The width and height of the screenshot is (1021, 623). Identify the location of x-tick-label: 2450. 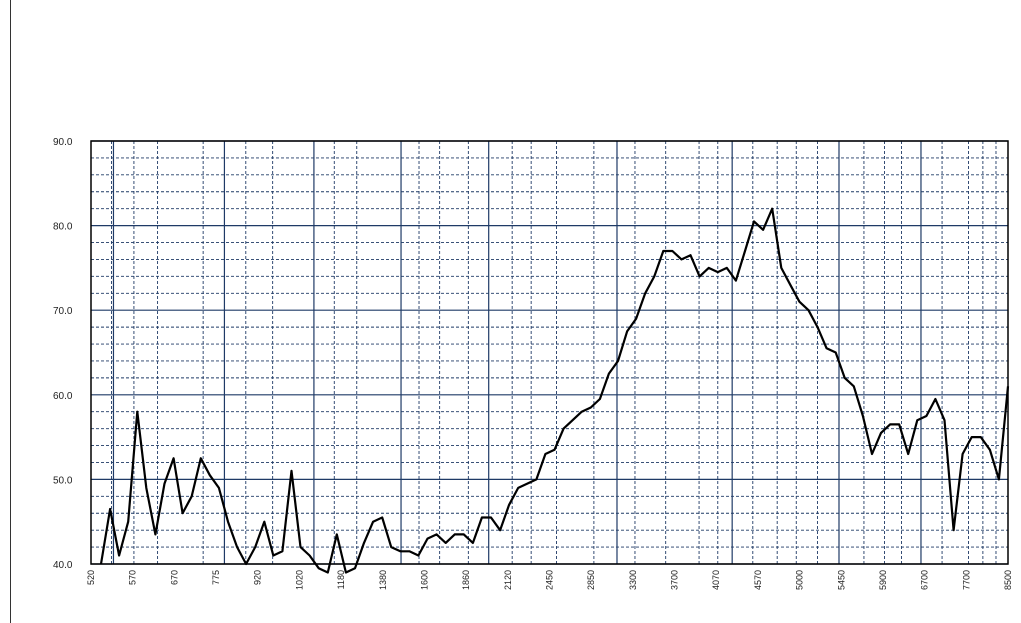
(550, 580).